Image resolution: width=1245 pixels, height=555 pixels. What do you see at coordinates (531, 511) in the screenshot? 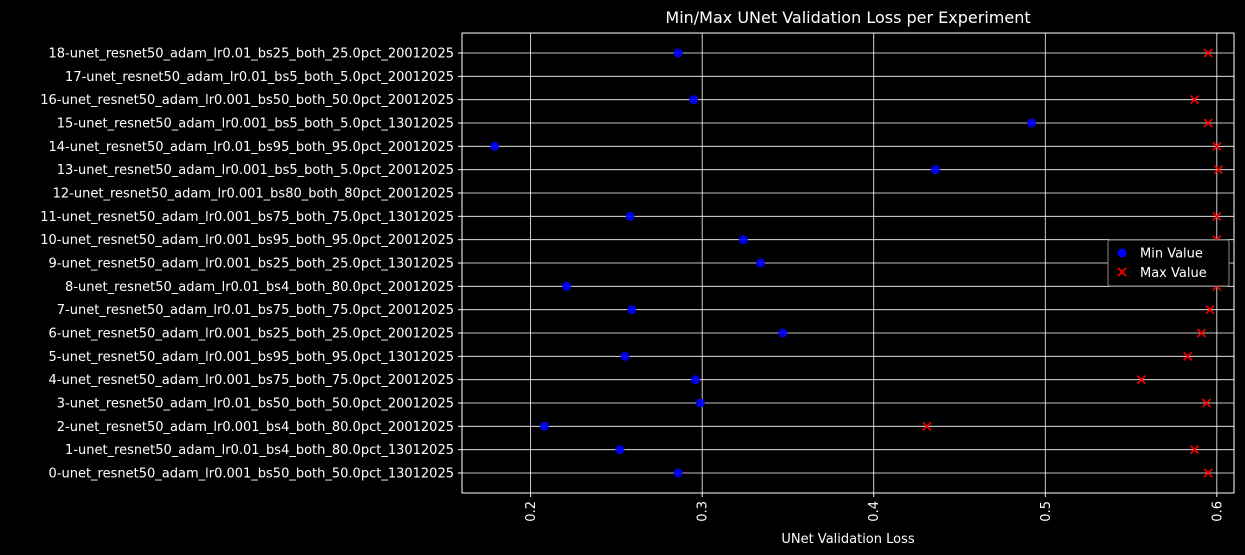
I see `x-tick-label: 0.2` at bounding box center [531, 511].